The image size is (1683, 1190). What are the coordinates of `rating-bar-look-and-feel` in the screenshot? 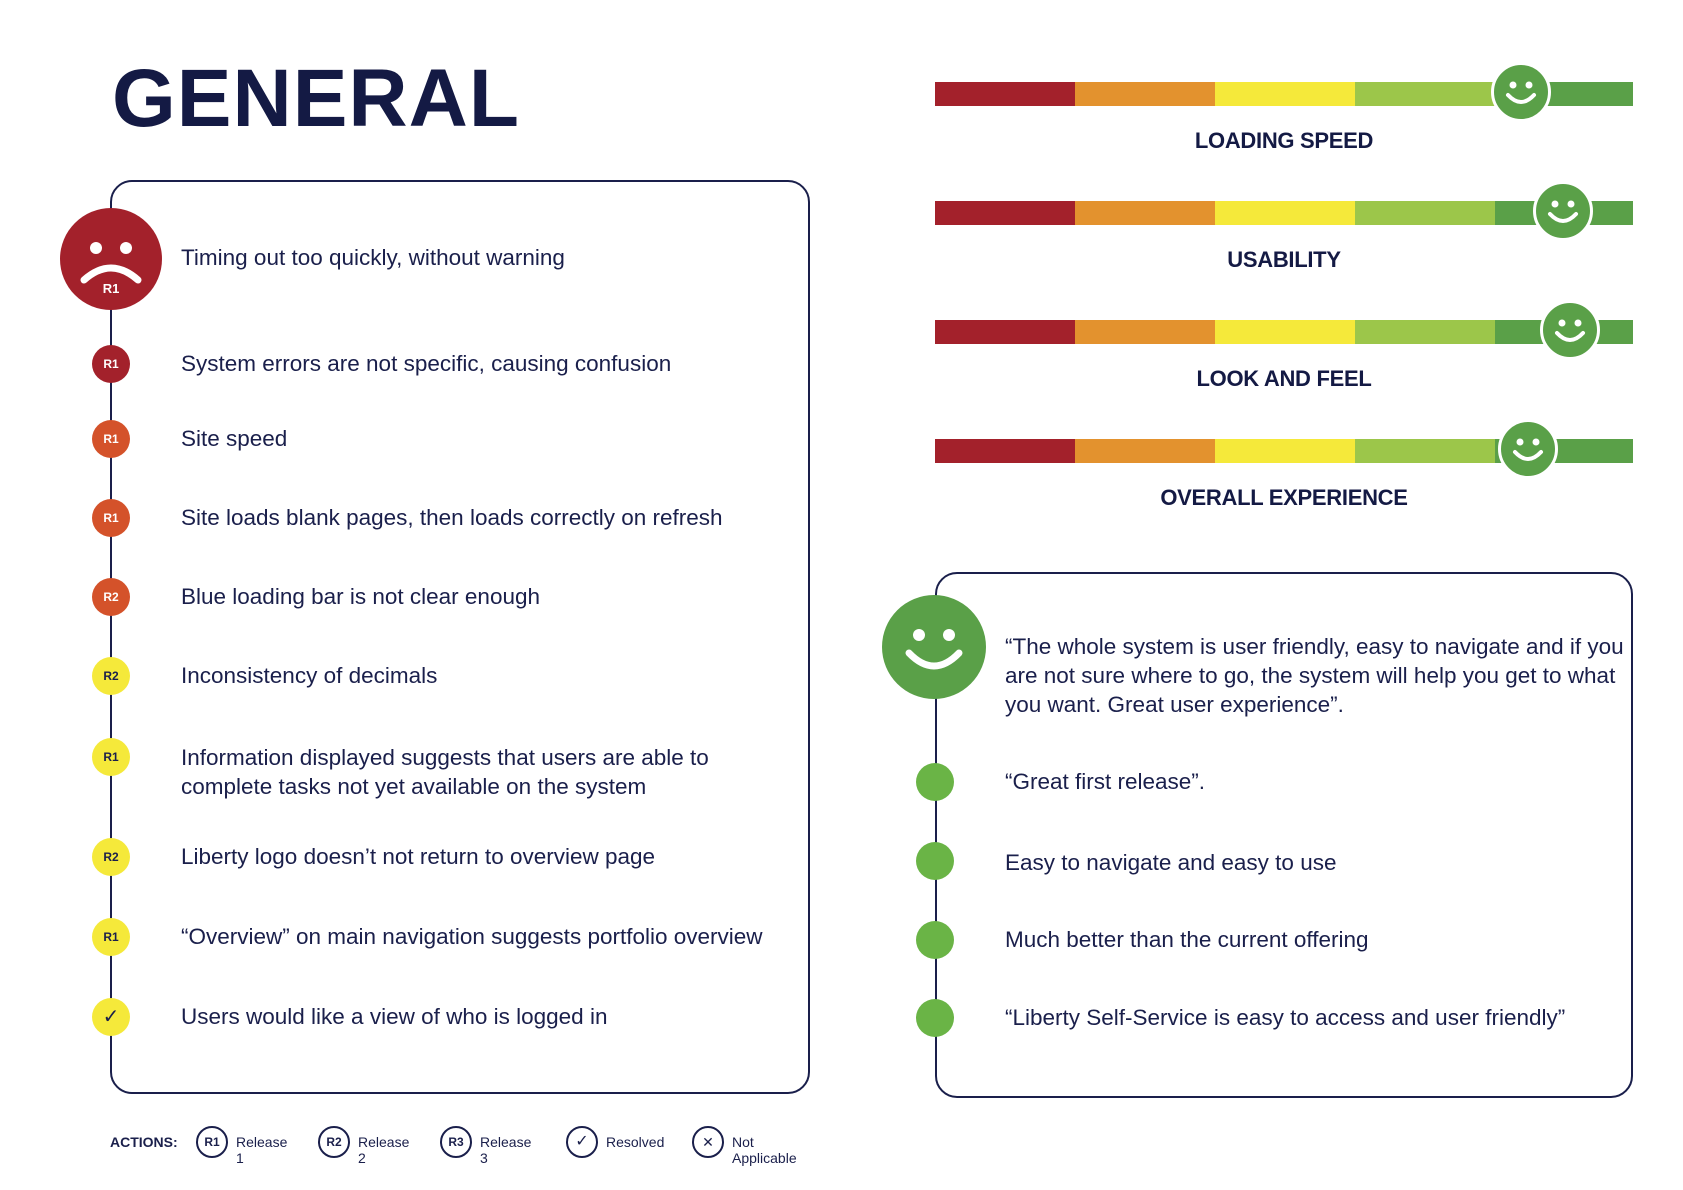 It's located at (1284, 330).